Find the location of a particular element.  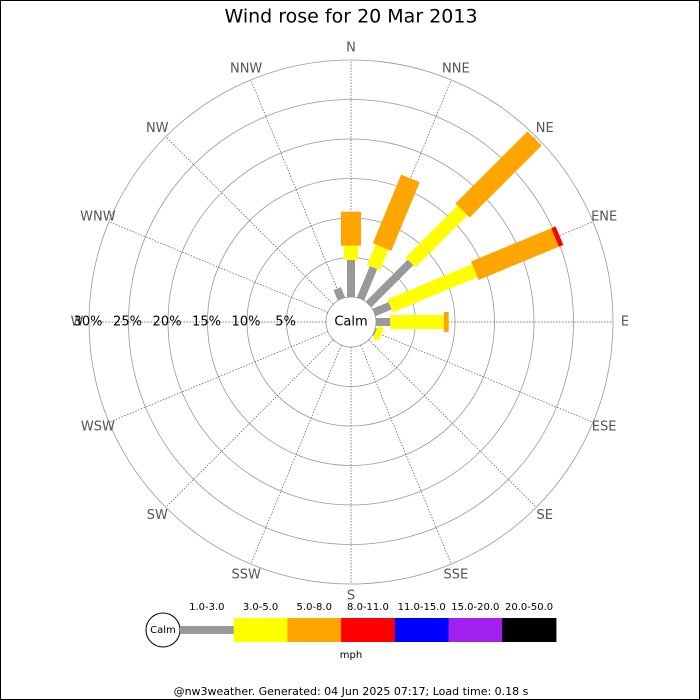

direction-label: SSW is located at coordinates (246, 575).